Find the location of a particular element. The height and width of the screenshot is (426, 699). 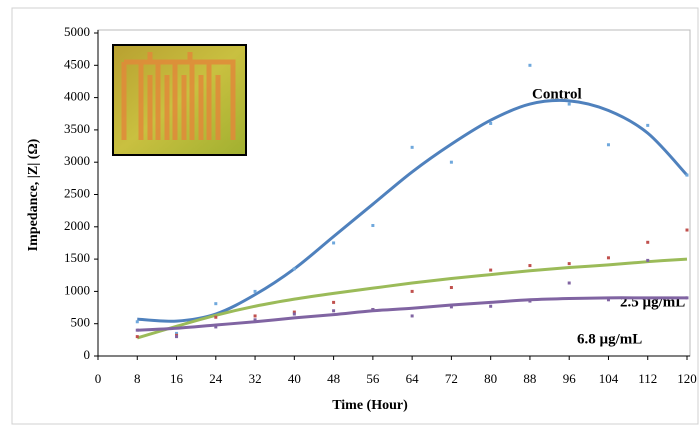

x-tick-label: 32 is located at coordinates (255, 378).